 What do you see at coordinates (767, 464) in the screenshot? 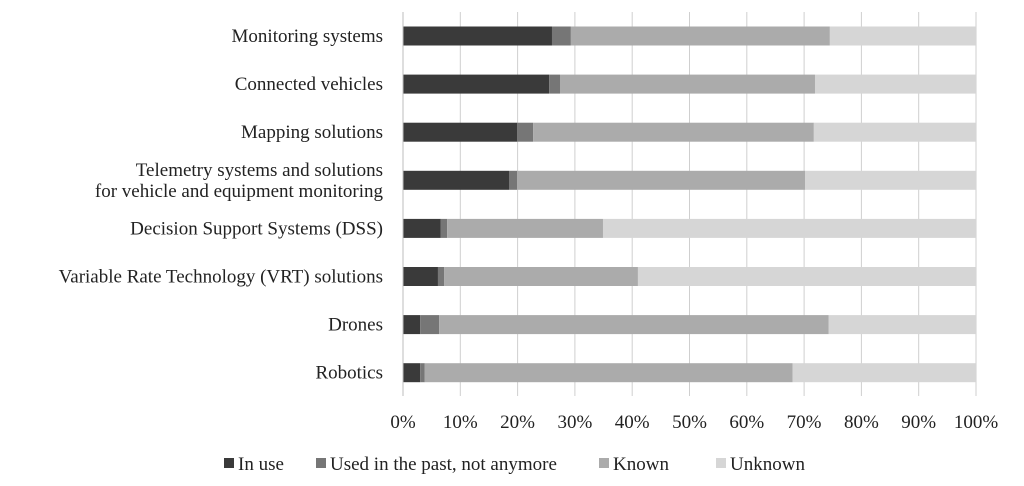
I see `legend-label: Unknown` at bounding box center [767, 464].